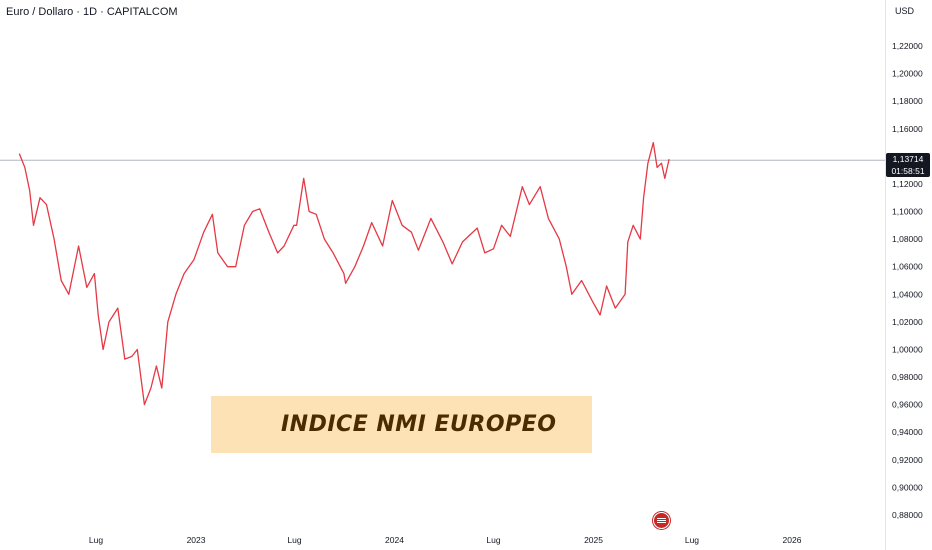  What do you see at coordinates (419, 424) in the screenshot?
I see `banner-text: INDICE NMI EUROPEO` at bounding box center [419, 424].